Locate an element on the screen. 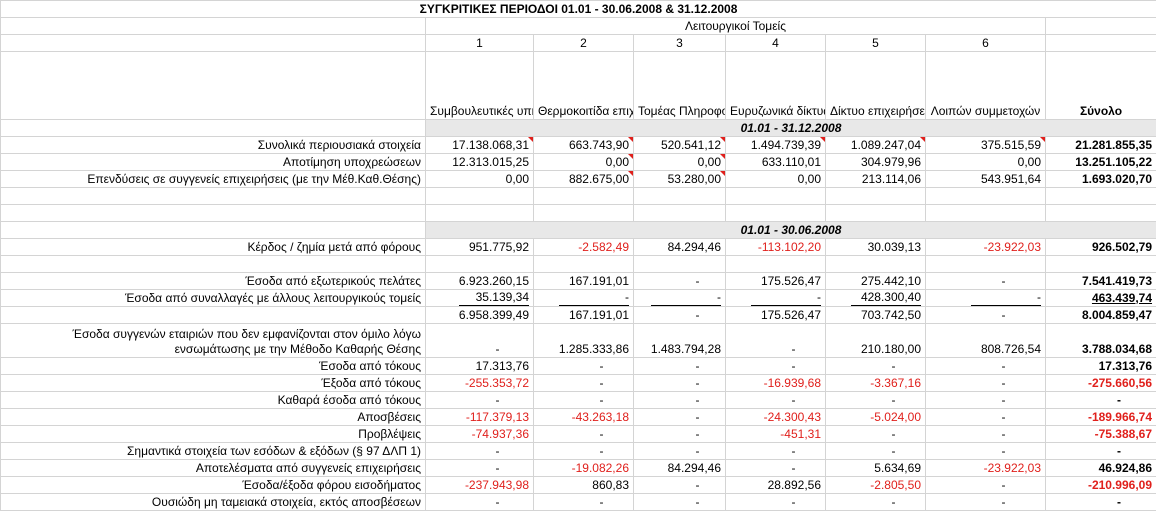 The image size is (1156, 513). cell-col-1: 17.313,76 is located at coordinates (479, 366).